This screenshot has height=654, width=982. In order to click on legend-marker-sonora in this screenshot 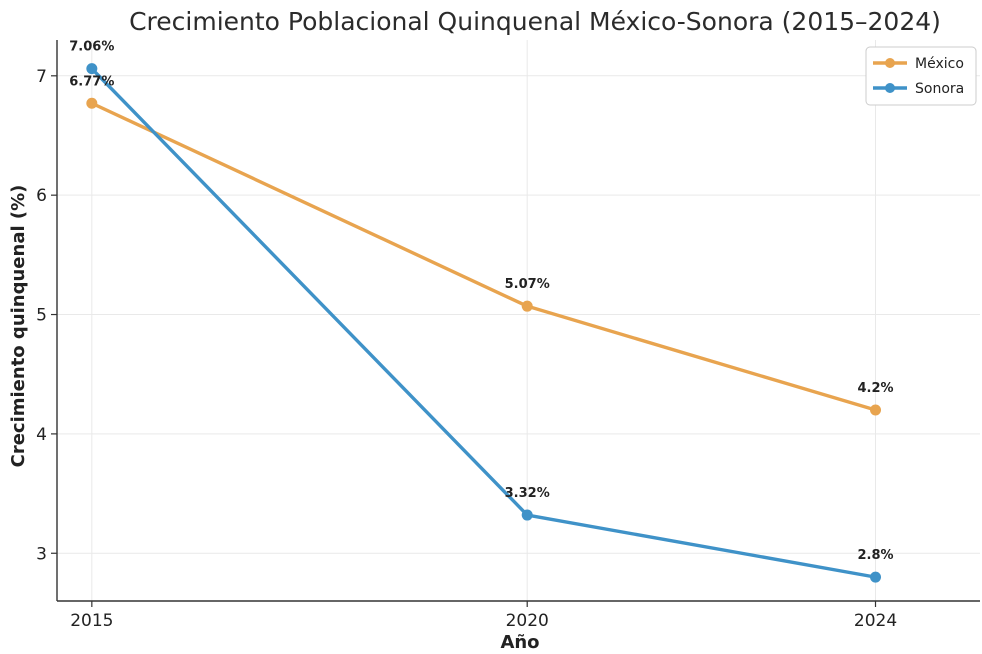, I will do `click(890, 88)`.